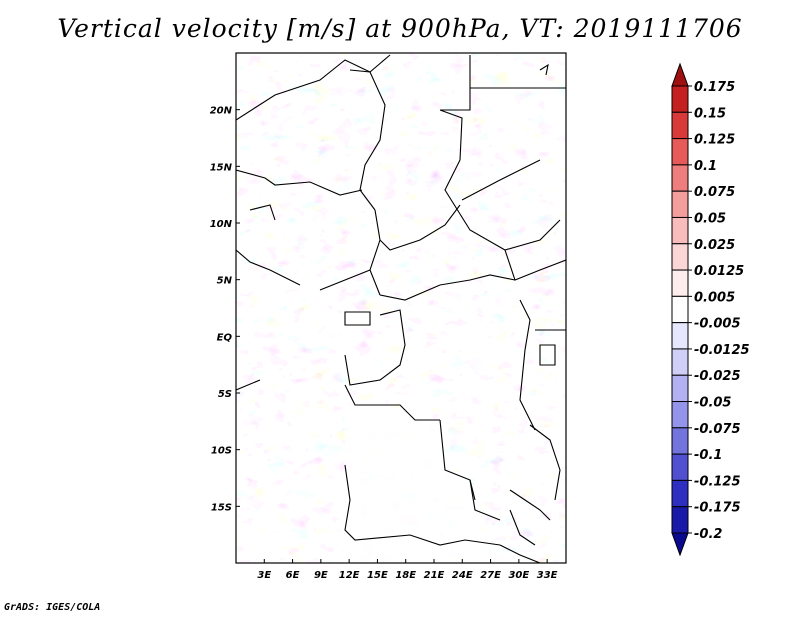  What do you see at coordinates (221, 451) in the screenshot?
I see `lat-label: 10S` at bounding box center [221, 451].